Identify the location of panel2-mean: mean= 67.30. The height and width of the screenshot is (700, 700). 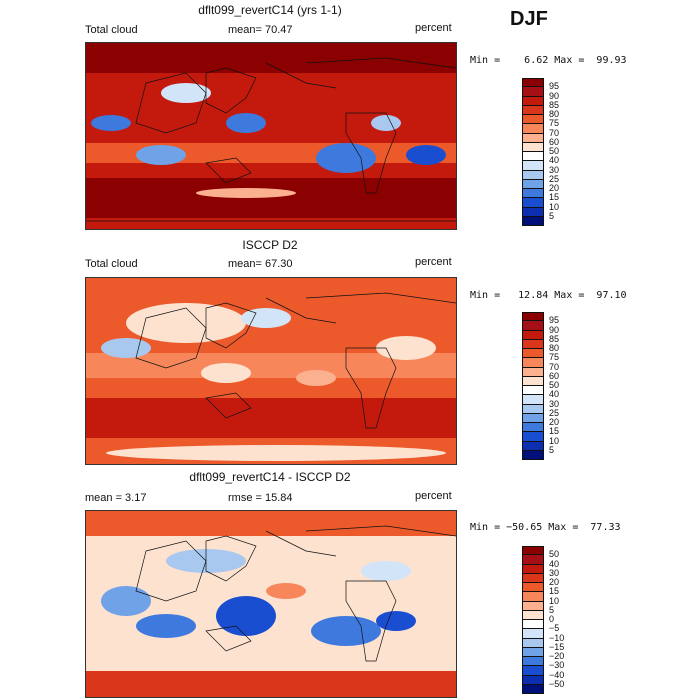
(260, 264).